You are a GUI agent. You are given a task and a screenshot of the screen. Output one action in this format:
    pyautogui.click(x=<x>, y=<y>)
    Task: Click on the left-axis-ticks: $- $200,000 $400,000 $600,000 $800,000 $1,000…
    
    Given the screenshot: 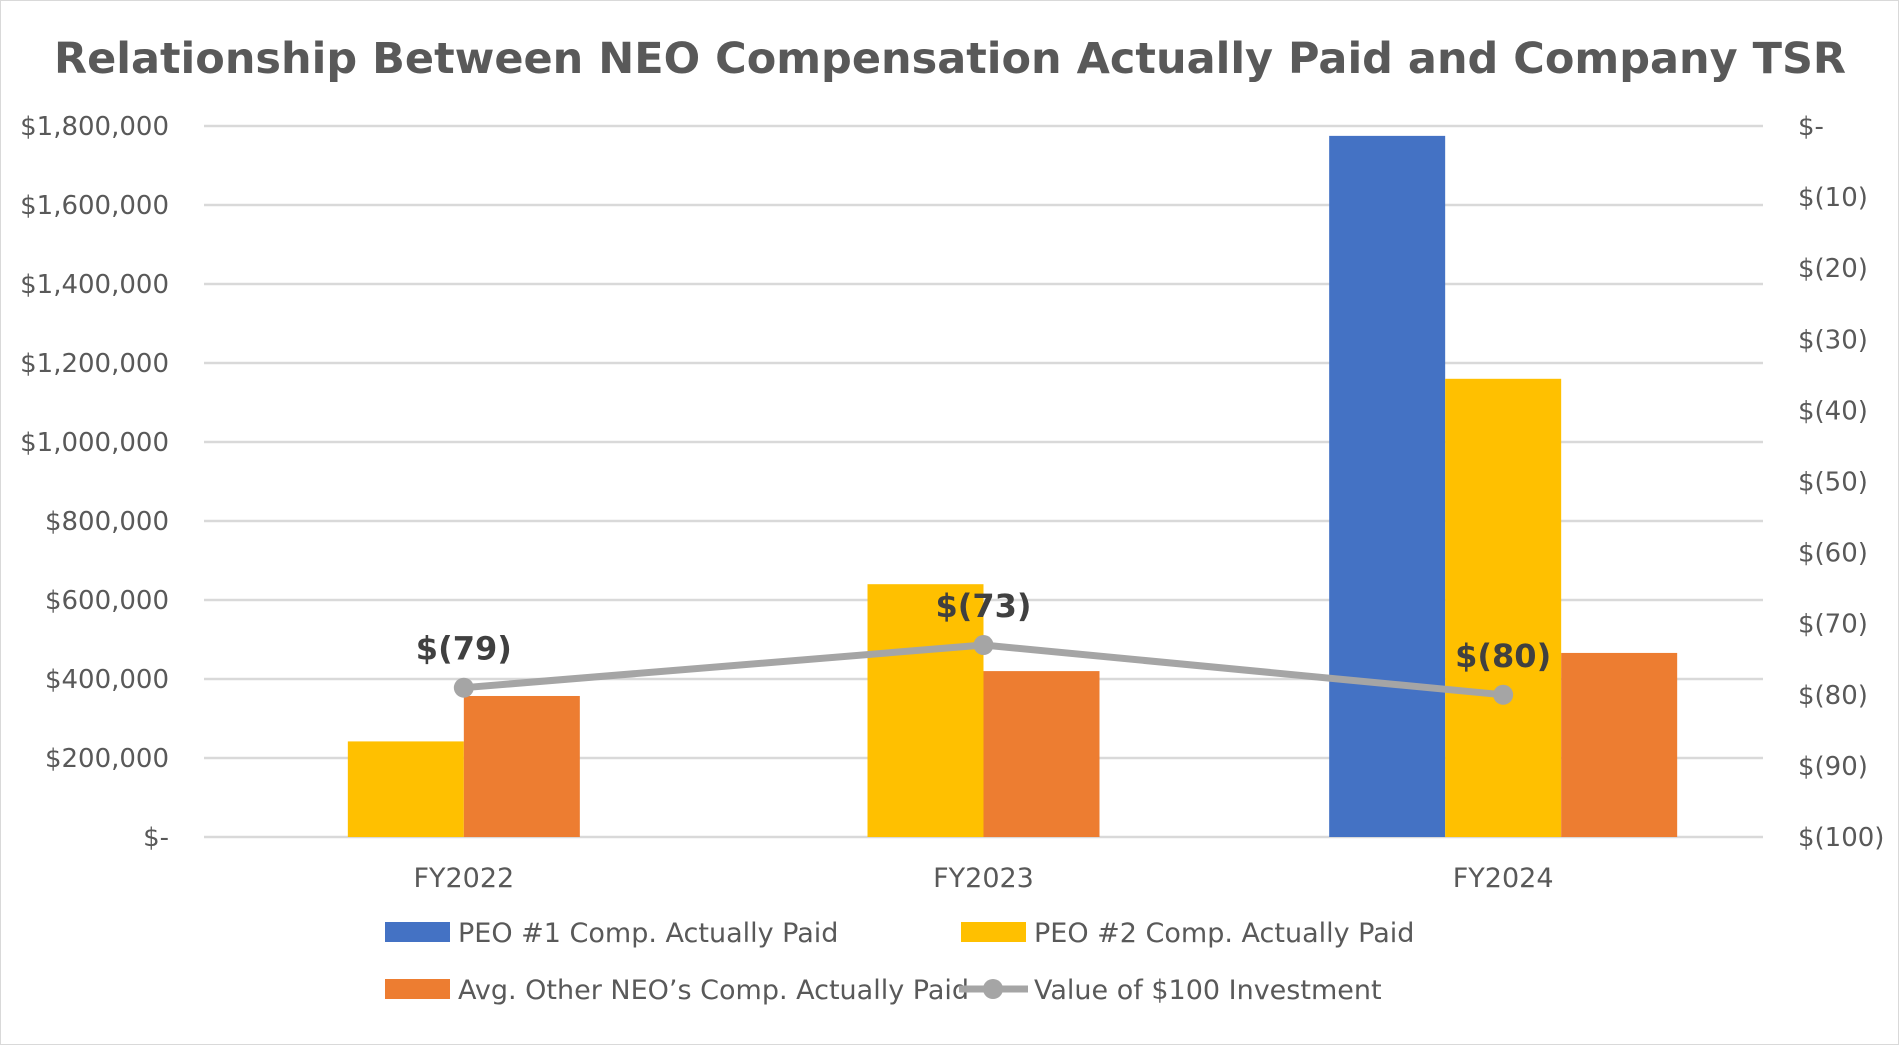 What is the action you would take?
    pyautogui.click(x=94, y=482)
    